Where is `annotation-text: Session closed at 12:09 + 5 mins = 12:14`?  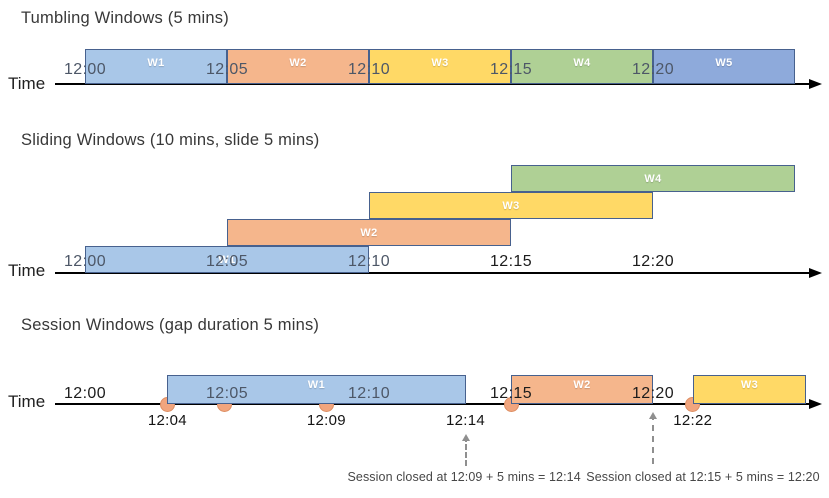
annotation-text: Session closed at 12:09 + 5 mins = 12:14 is located at coordinates (464, 477).